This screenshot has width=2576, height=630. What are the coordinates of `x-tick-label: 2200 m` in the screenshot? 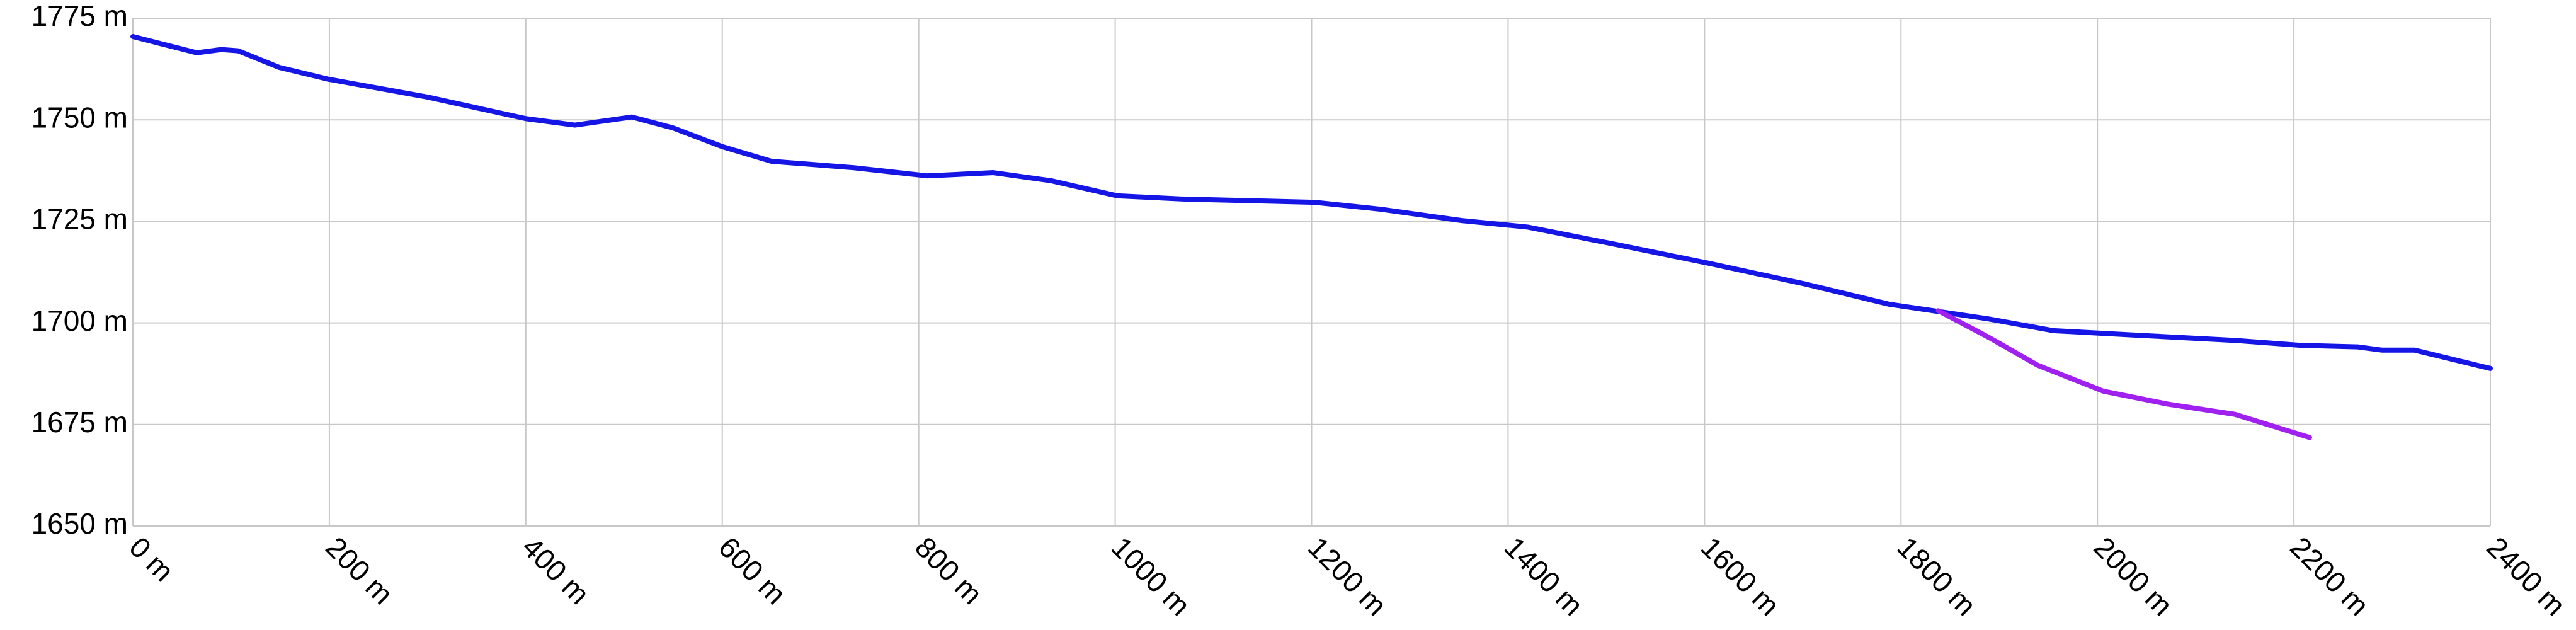 It's located at (2329, 576).